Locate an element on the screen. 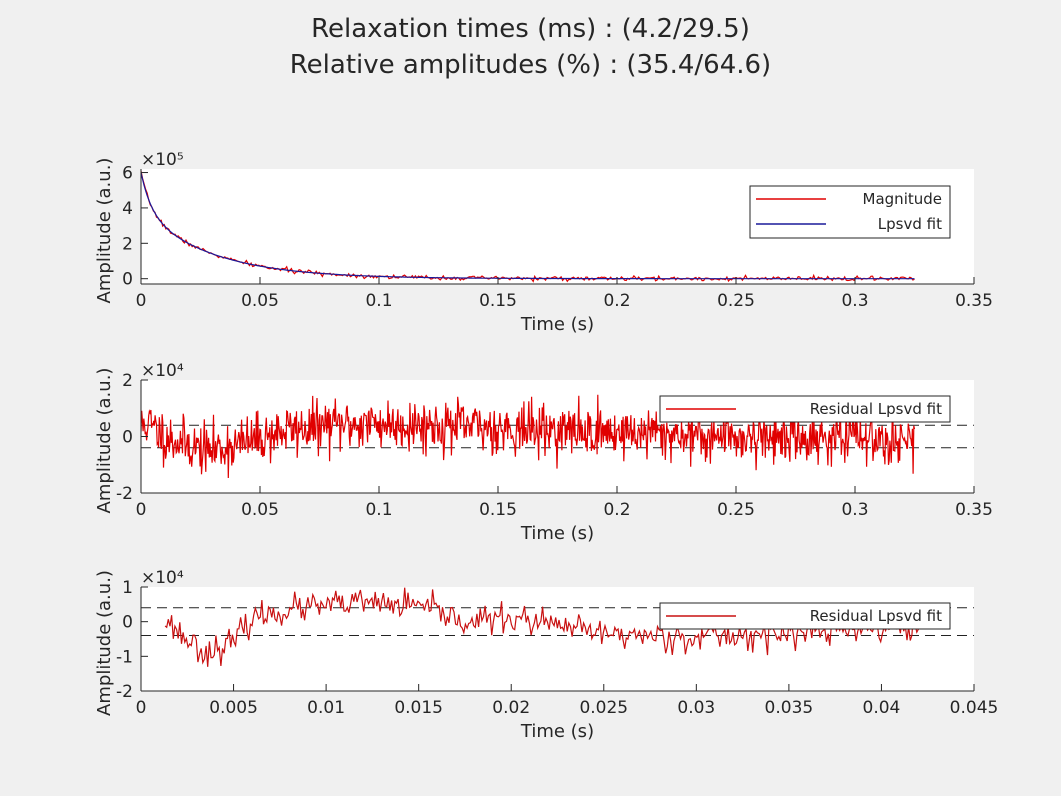 This screenshot has width=1061, height=796. x-tick-label: 0.045 is located at coordinates (974, 708).